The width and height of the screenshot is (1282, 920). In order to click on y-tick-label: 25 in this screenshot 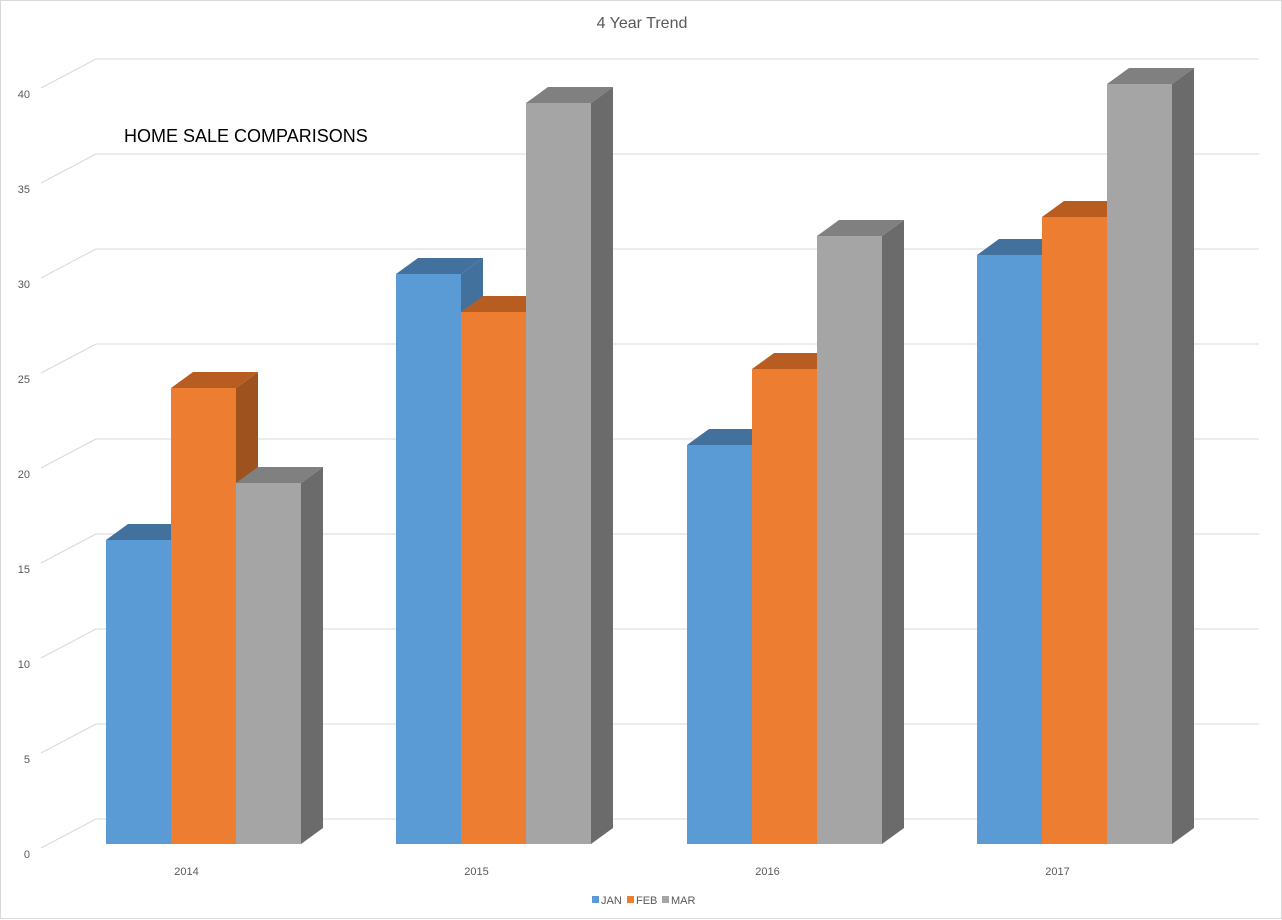, I will do `click(24, 380)`.